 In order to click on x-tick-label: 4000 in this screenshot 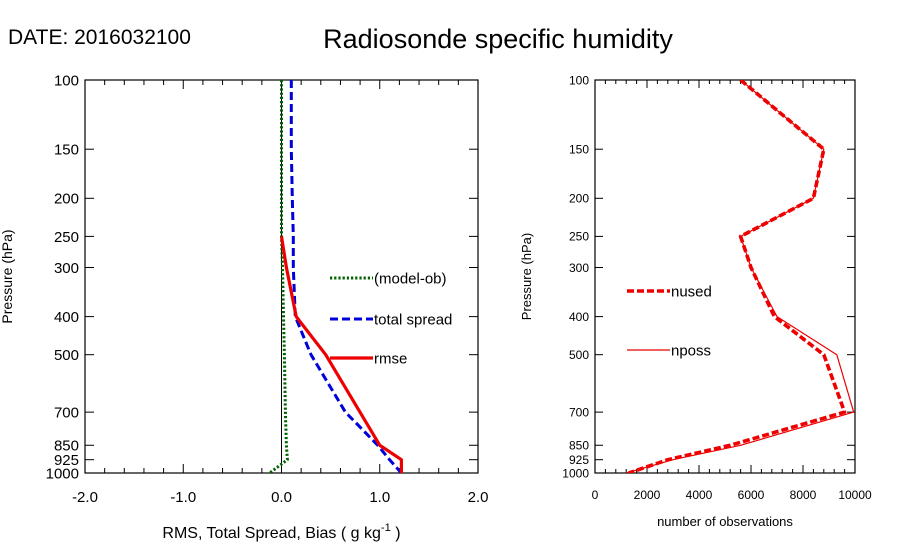, I will do `click(699, 495)`.